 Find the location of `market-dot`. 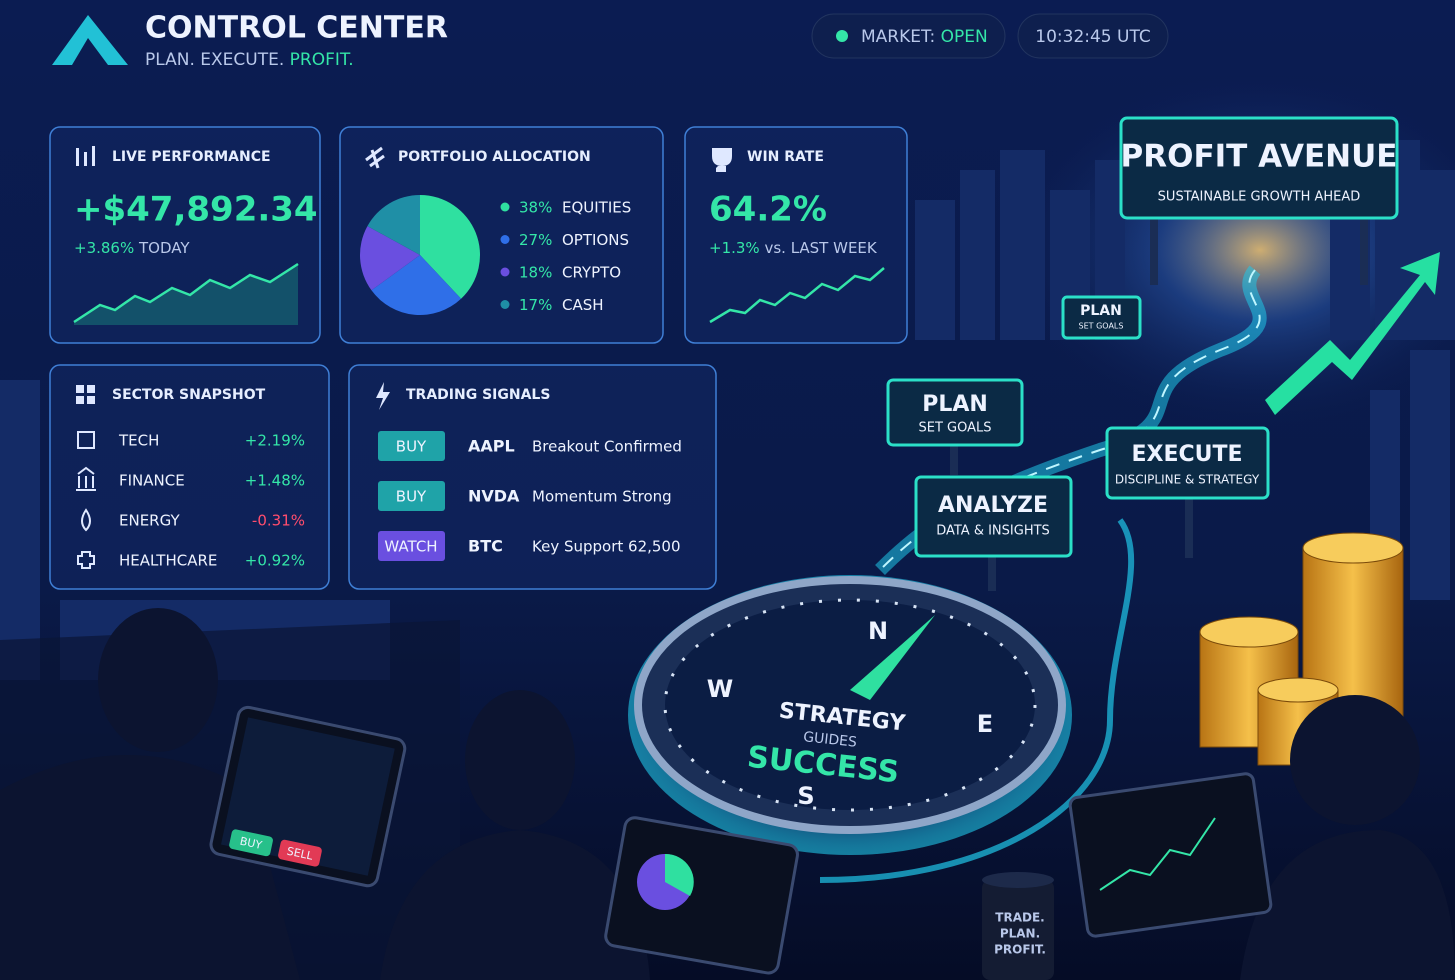

market-dot is located at coordinates (842, 36).